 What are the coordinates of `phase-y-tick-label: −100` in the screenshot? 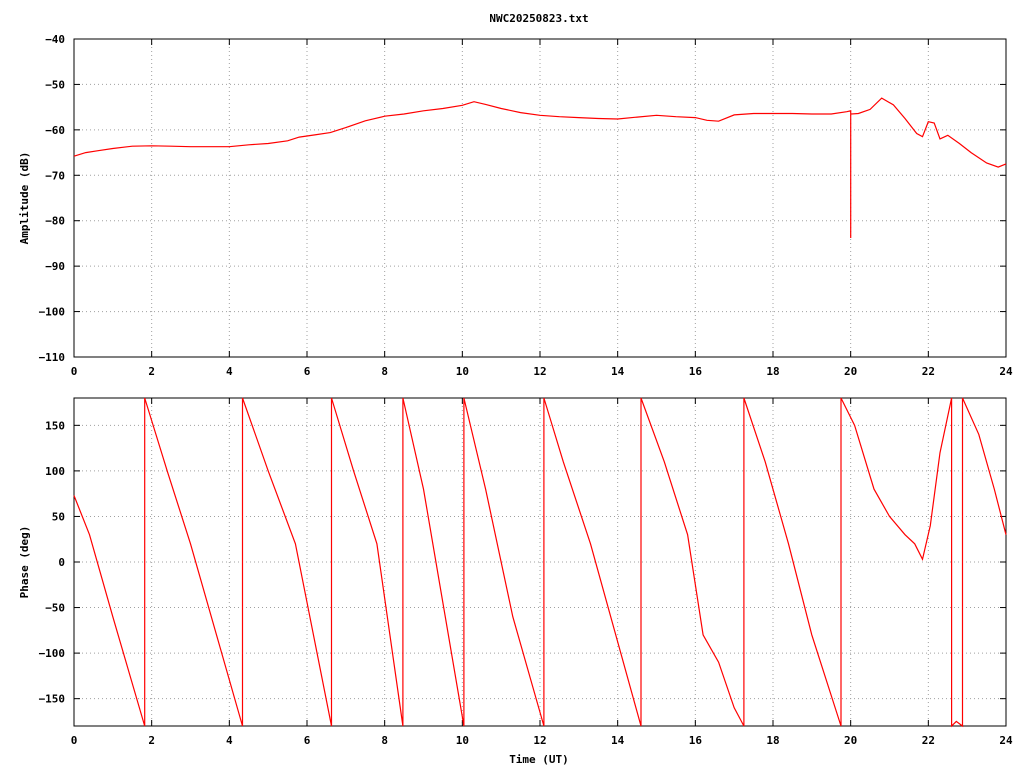 It's located at (52, 653).